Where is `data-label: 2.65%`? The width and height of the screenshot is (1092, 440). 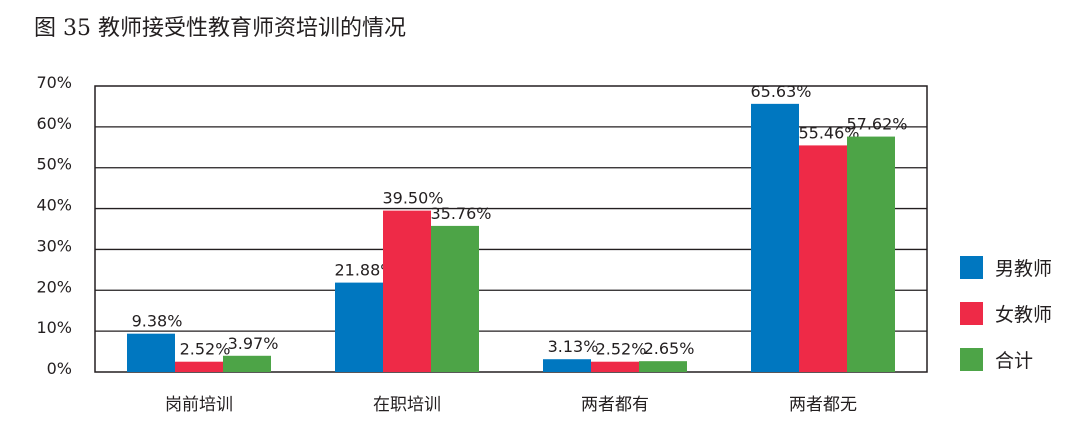 data-label: 2.65% is located at coordinates (669, 348).